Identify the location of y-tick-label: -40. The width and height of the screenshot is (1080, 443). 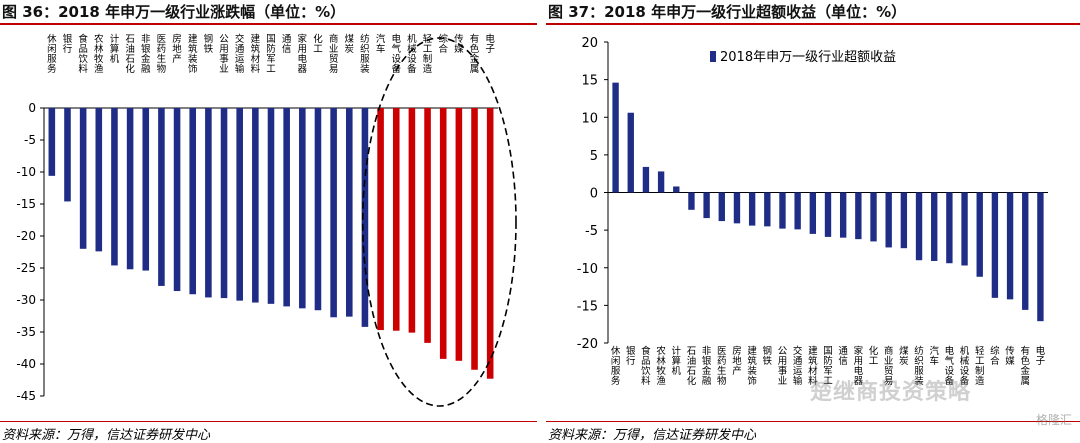
(26, 364).